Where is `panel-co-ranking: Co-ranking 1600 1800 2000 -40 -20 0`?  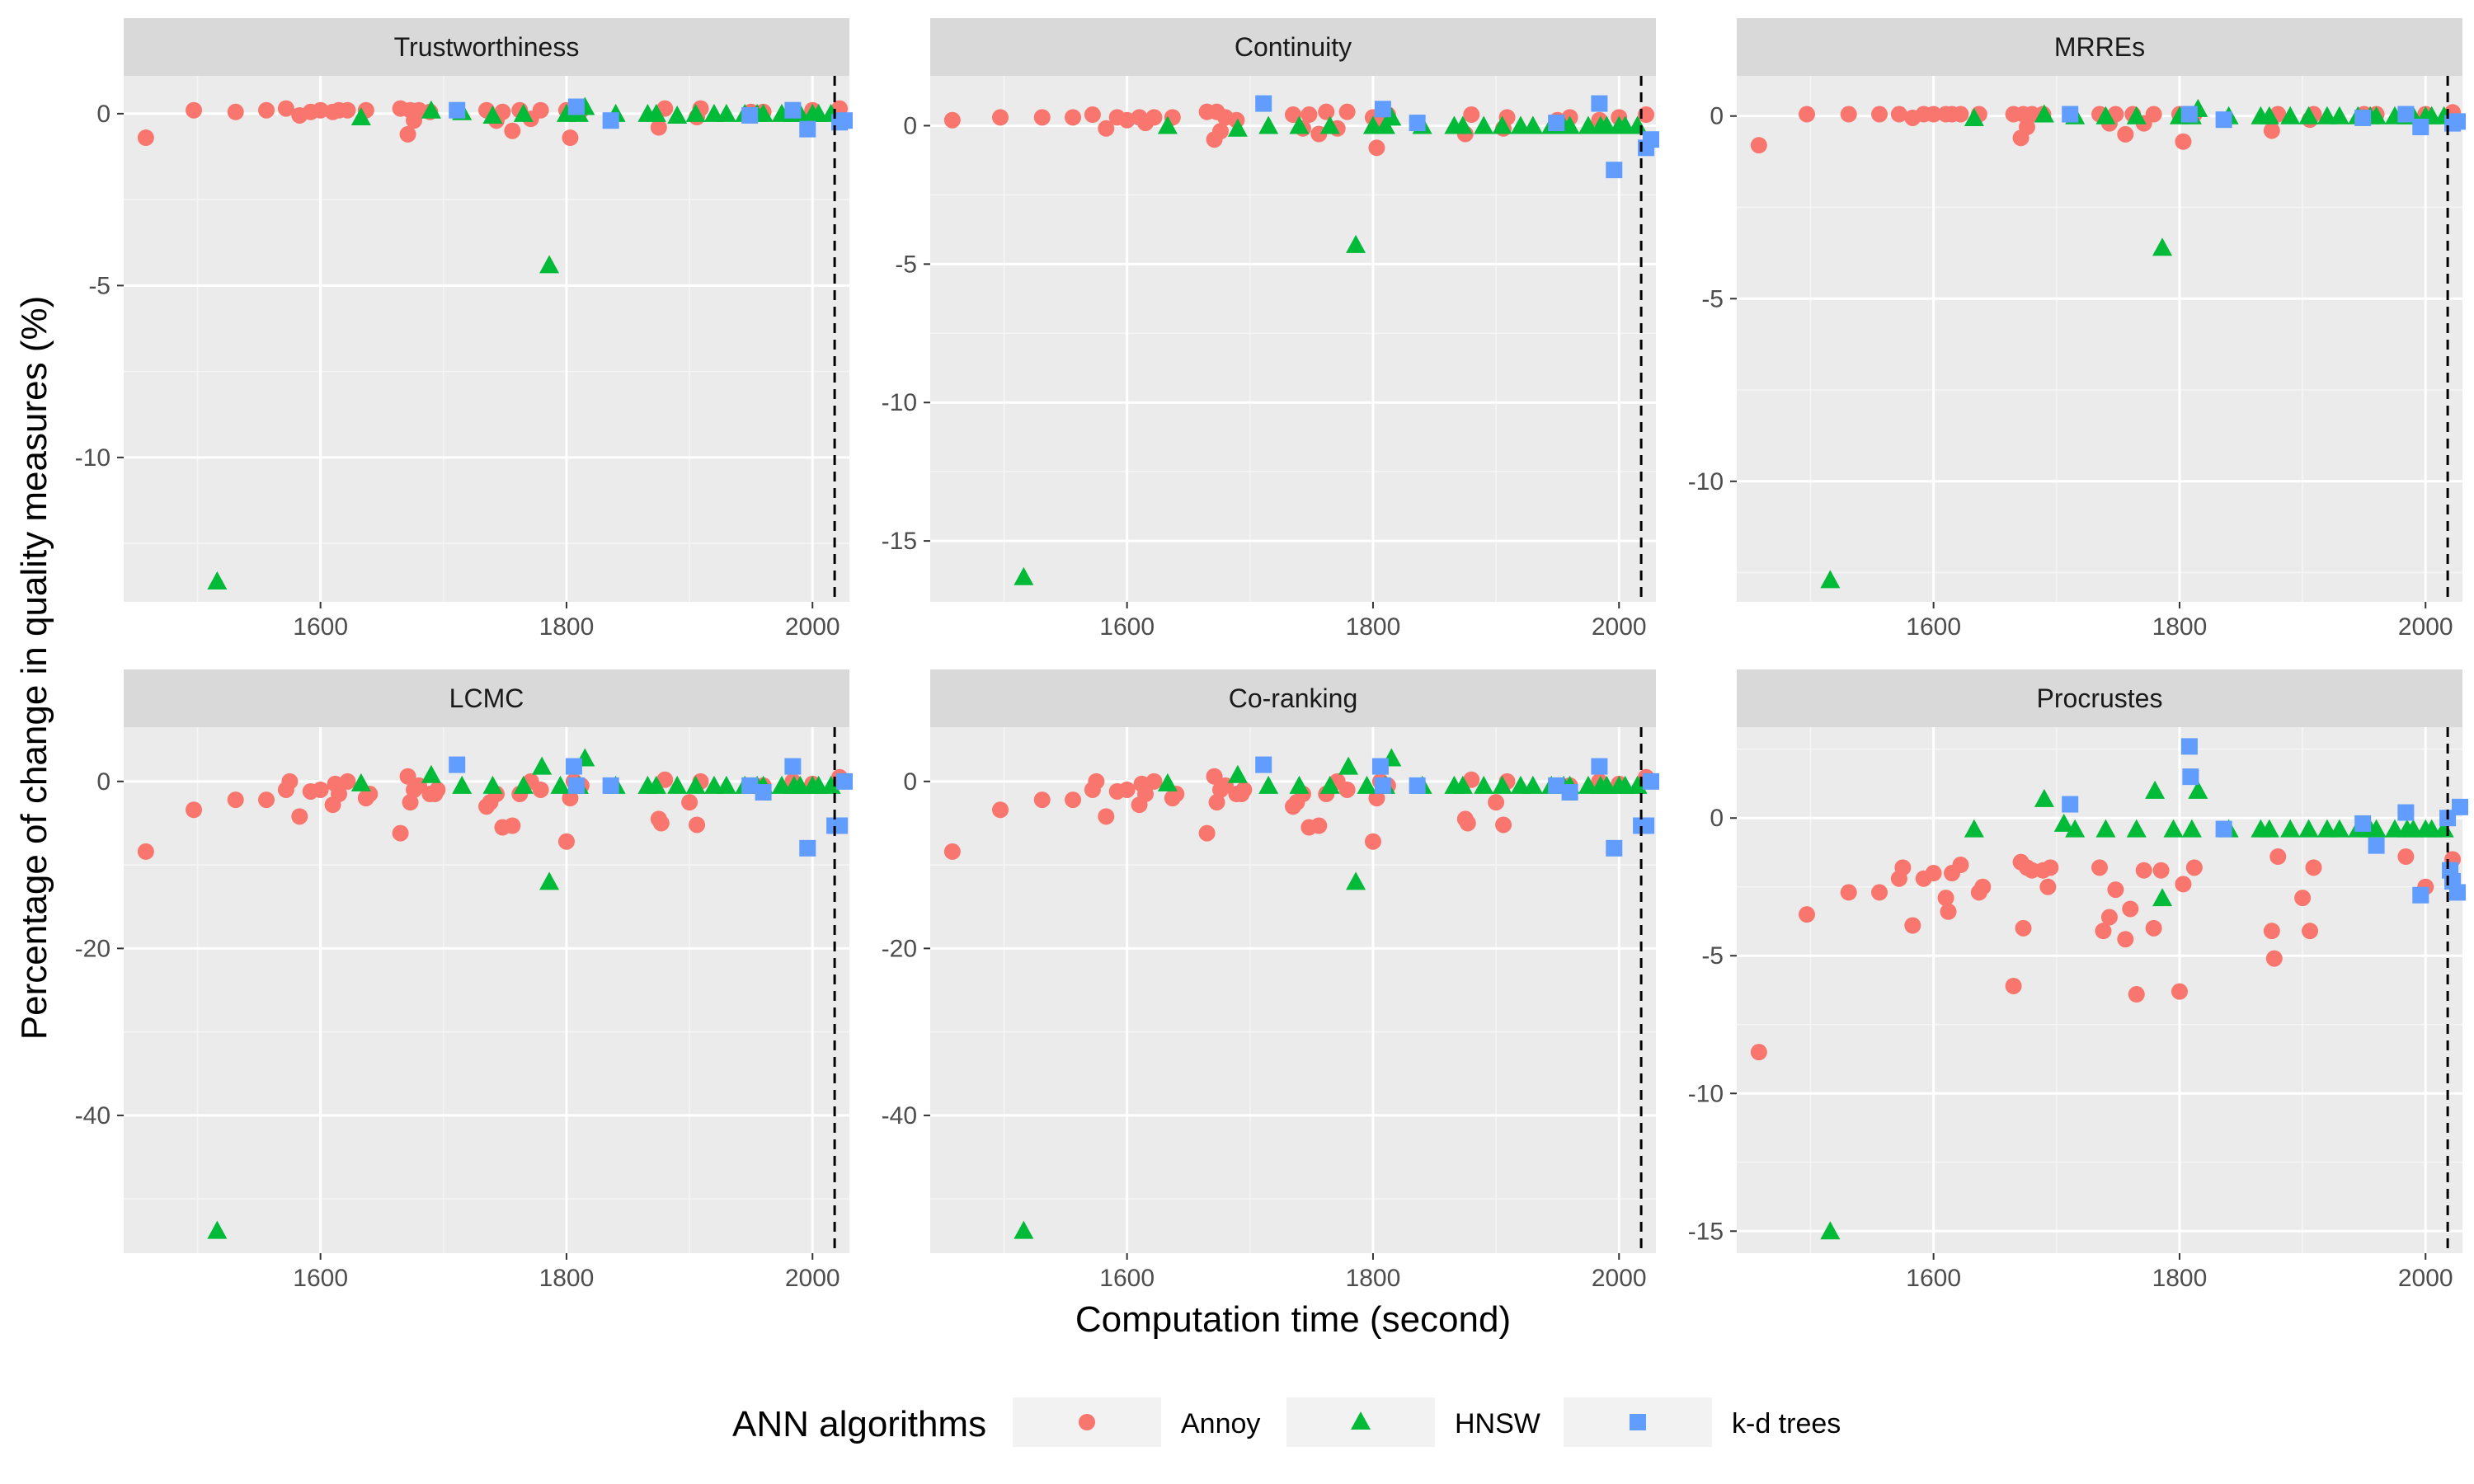
panel-co-ranking: Co-ranking 1600 1800 2000 -40 -20 0 is located at coordinates (1271, 980).